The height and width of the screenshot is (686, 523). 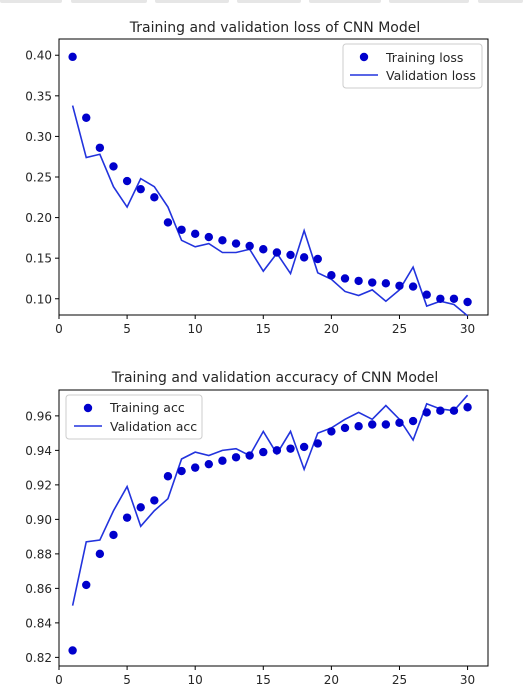 What do you see at coordinates (42, 537) in the screenshot?
I see `accuracy-y-axis: 0.82 0.84 0.86 0.88 0.90 0.92 0.94 0.96` at bounding box center [42, 537].